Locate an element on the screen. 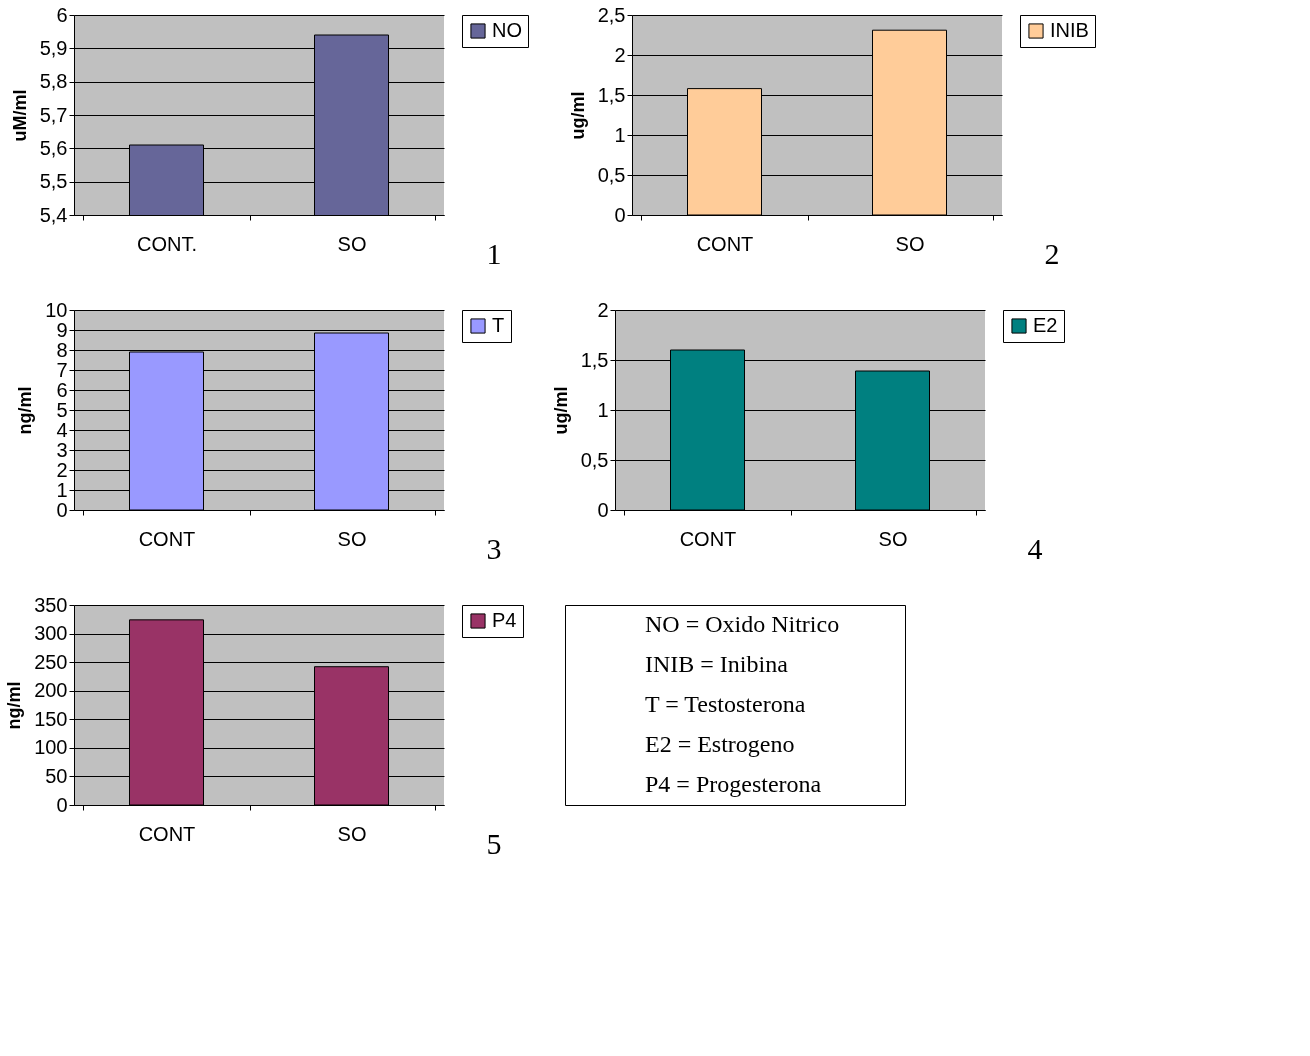  y-tick-label: 150 is located at coordinates (51, 718).